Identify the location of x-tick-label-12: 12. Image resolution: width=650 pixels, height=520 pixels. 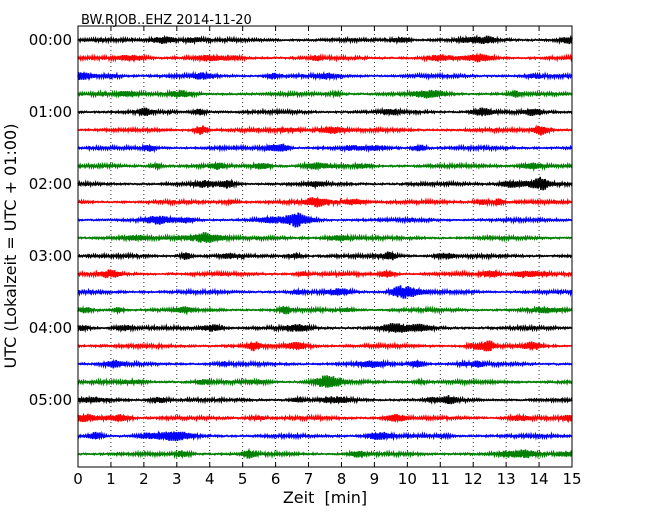
(473, 479).